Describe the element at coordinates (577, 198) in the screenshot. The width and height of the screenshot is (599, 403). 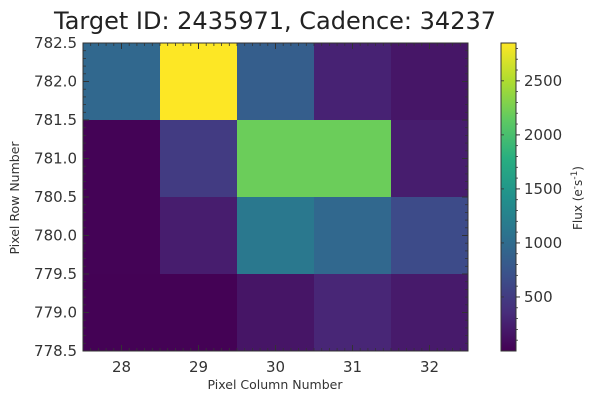
I see `colorbar-label: Flux (e-s-1)` at that location.